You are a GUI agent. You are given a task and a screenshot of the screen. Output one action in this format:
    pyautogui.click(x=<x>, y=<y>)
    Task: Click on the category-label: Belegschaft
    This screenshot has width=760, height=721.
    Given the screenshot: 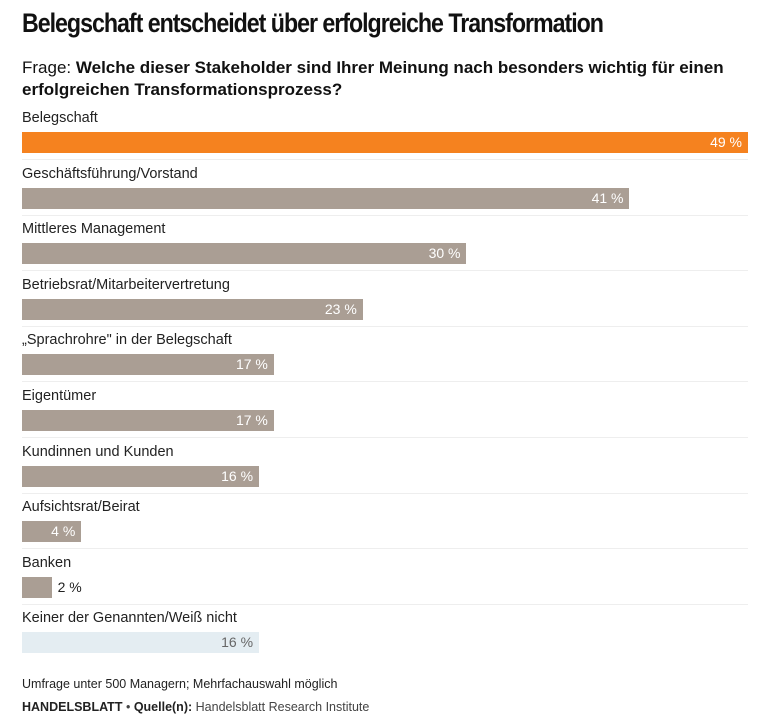 What is the action you would take?
    pyautogui.click(x=60, y=118)
    